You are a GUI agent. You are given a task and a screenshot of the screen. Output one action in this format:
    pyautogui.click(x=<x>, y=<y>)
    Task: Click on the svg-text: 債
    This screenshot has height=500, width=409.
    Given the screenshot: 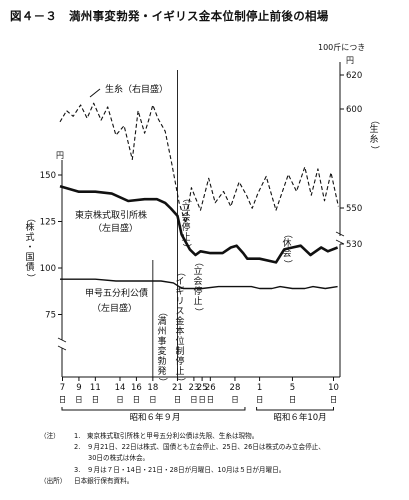 What is the action you would take?
    pyautogui.click(x=29, y=267)
    